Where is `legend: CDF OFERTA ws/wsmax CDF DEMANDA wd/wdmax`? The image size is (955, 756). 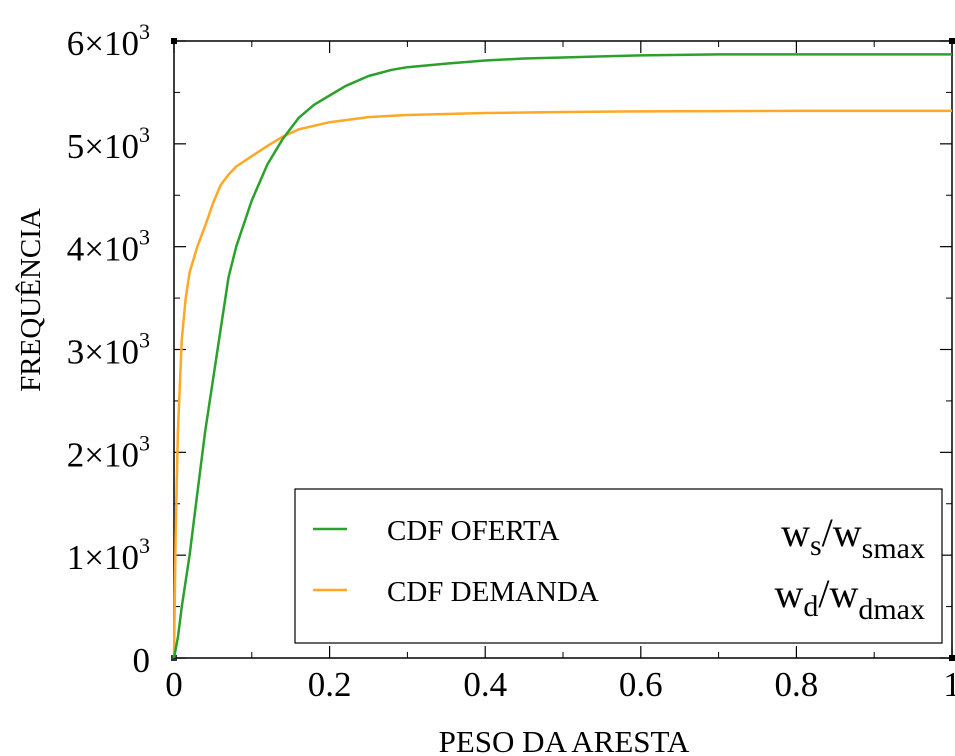 legend: CDF OFERTA ws/wsmax CDF DEMANDA wd/wdmax is located at coordinates (618, 566).